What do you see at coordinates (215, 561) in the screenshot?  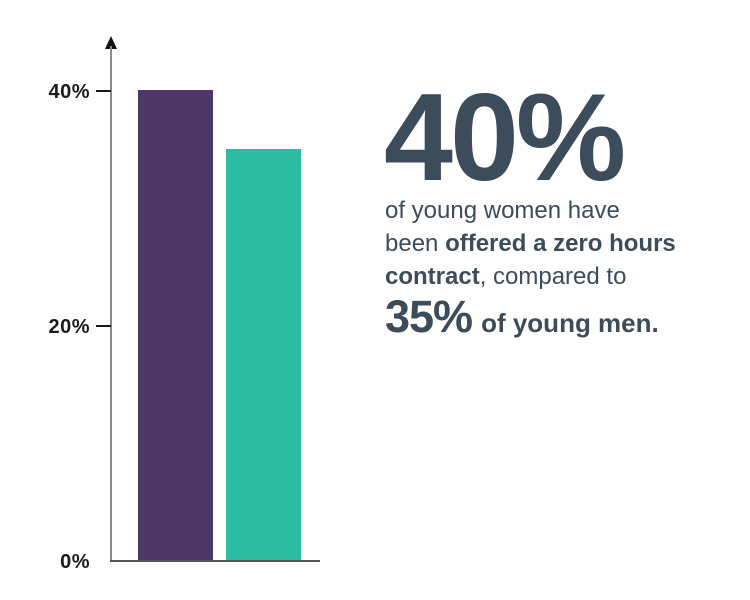 I see `x-axis` at bounding box center [215, 561].